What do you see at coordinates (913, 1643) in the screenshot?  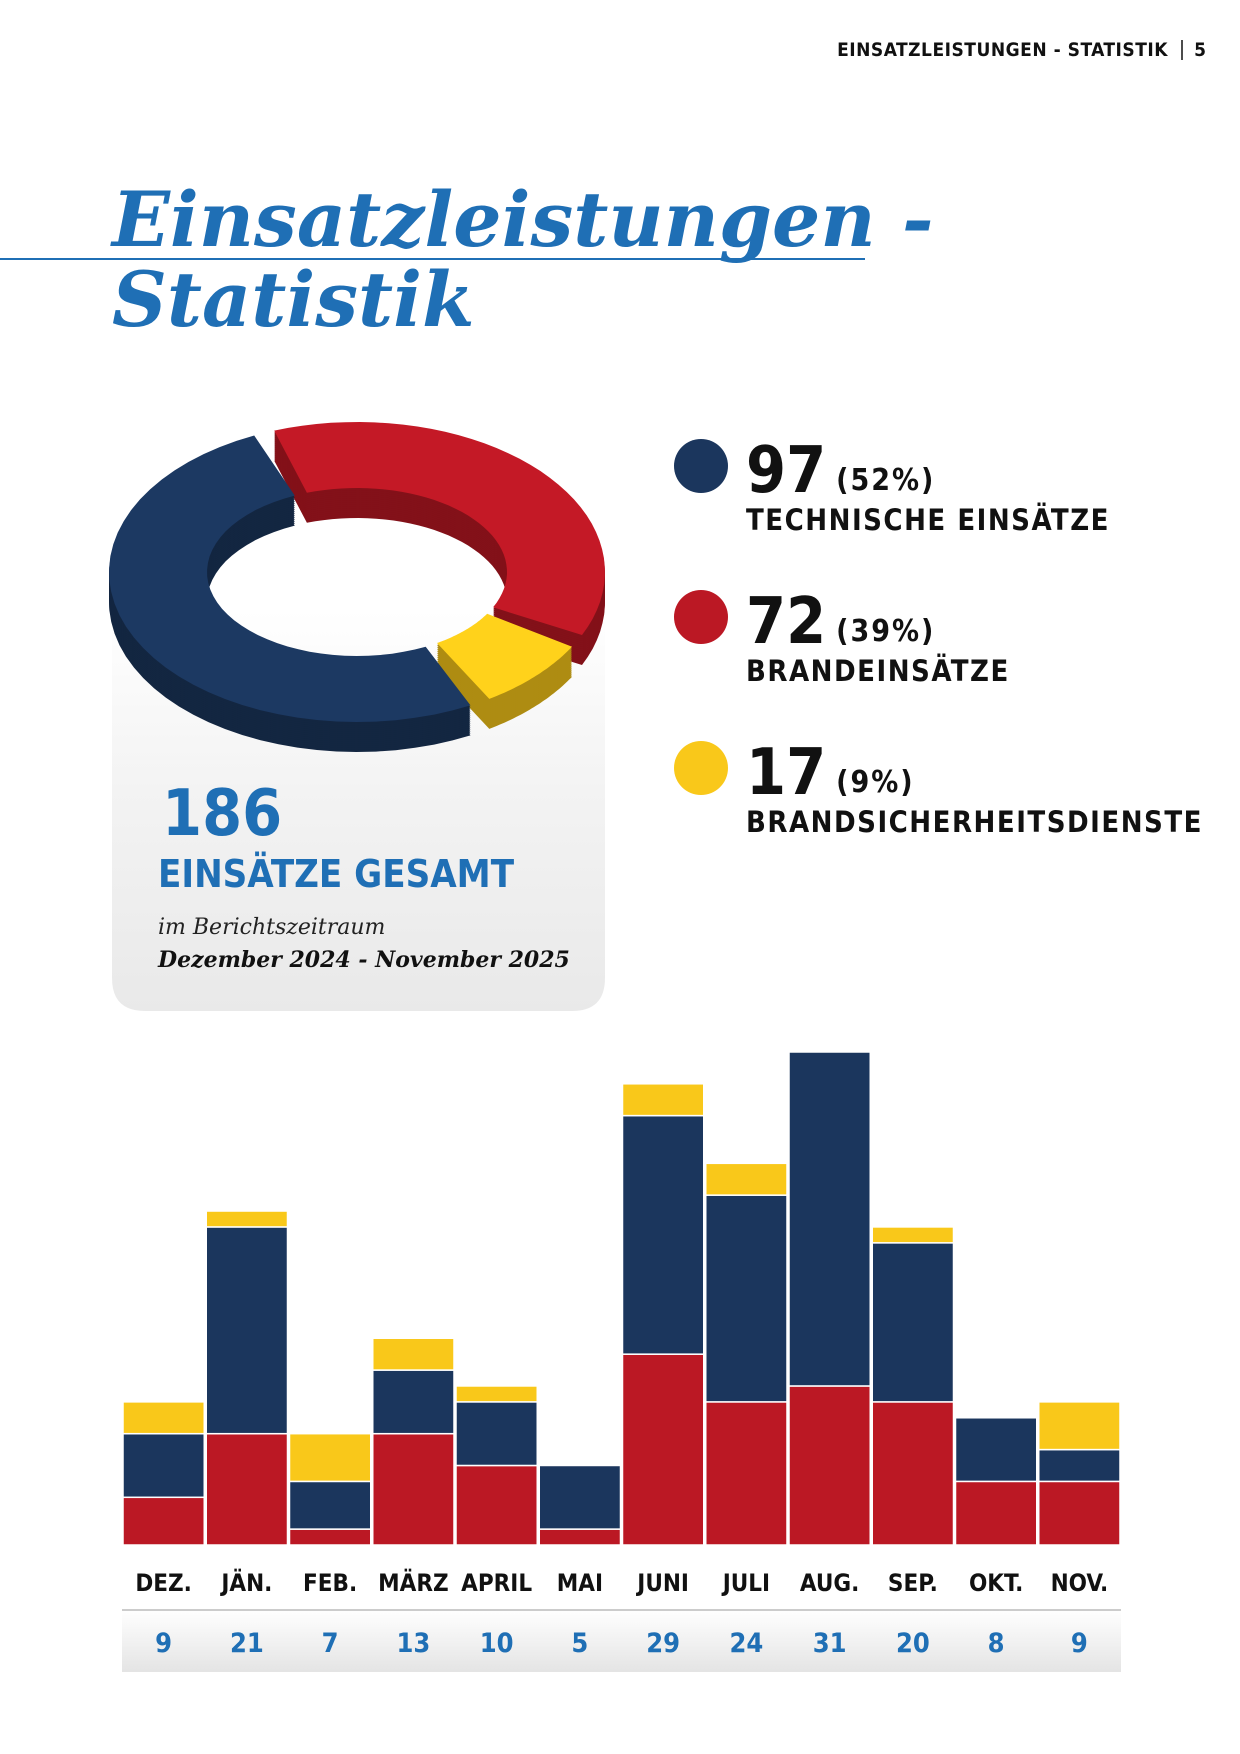 I see `total-value: 20` at bounding box center [913, 1643].